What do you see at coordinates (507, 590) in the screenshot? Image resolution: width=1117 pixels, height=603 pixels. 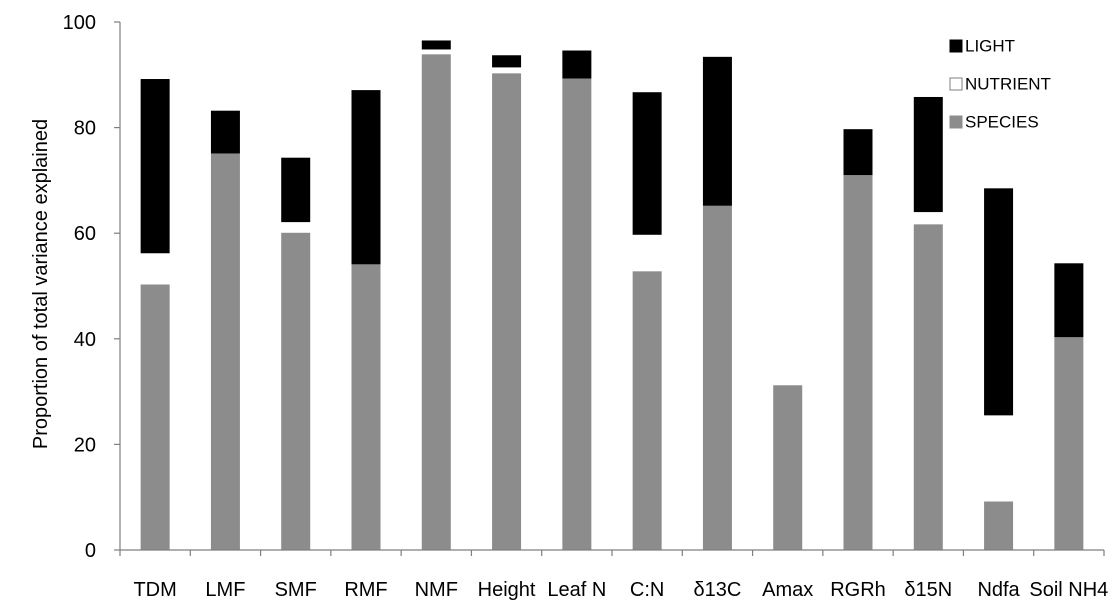 I see `x-tick-label-height: Height` at bounding box center [507, 590].